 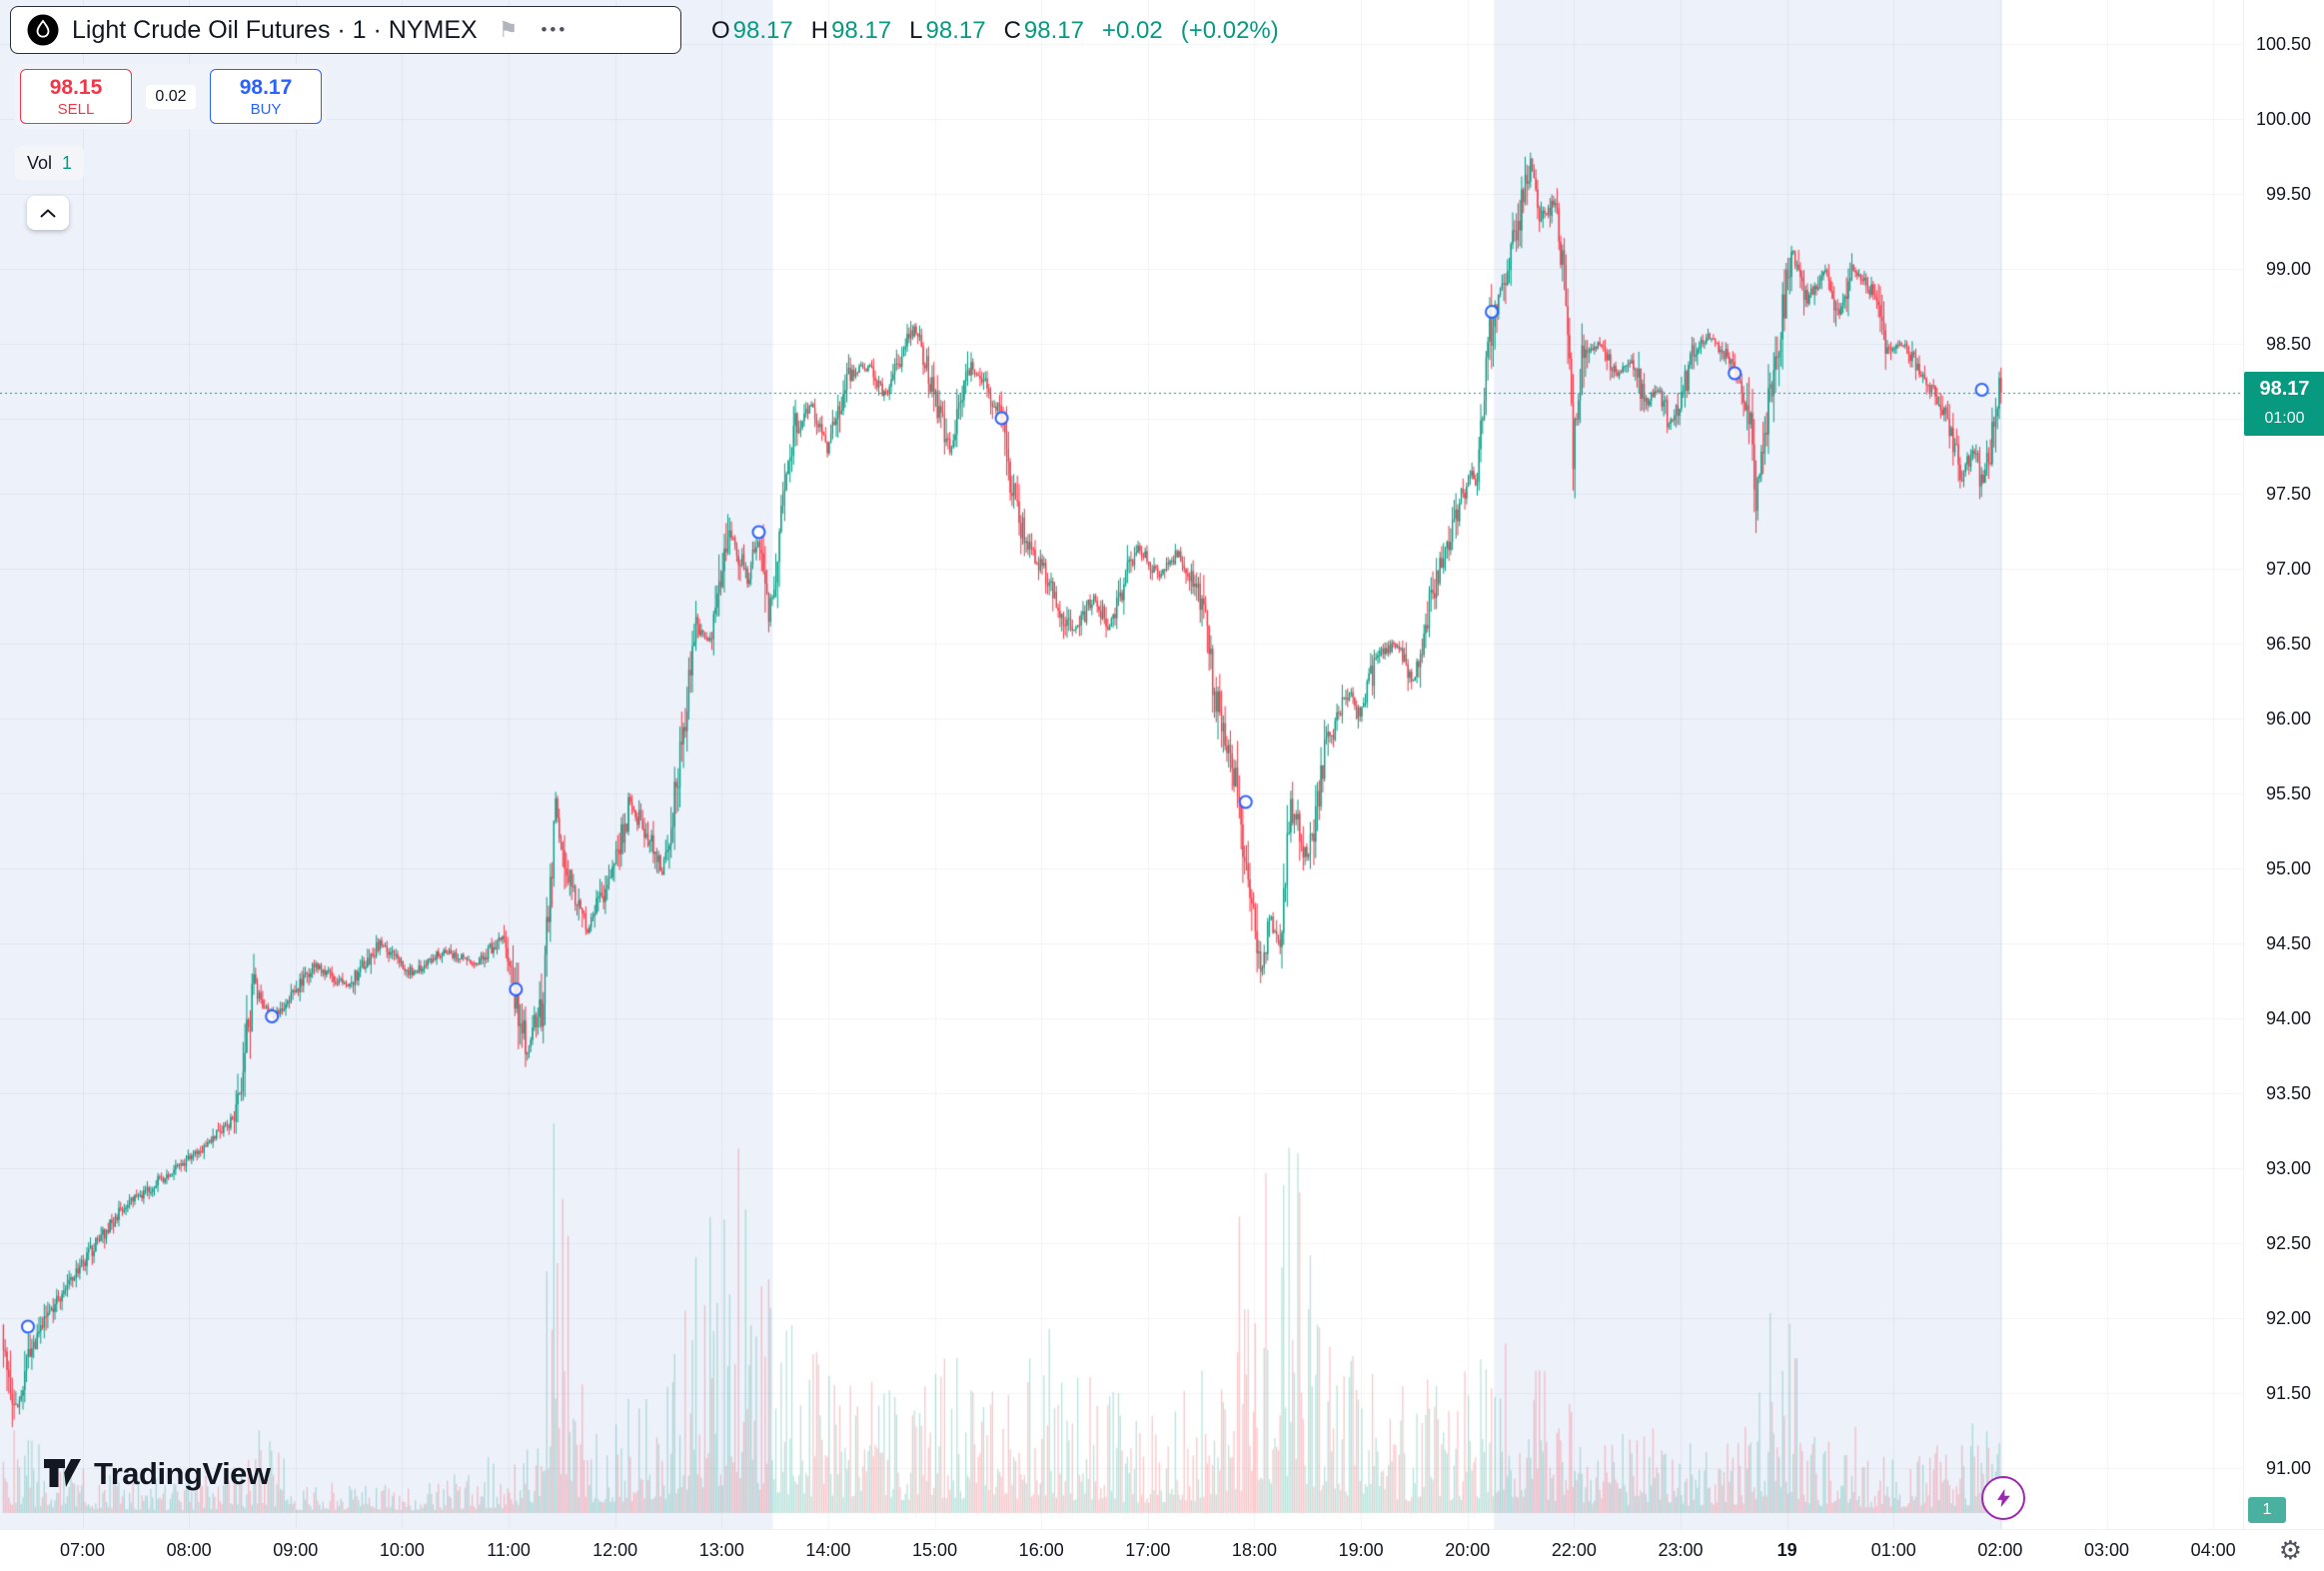 I want to click on close-value: 98.17, so click(x=1053, y=30).